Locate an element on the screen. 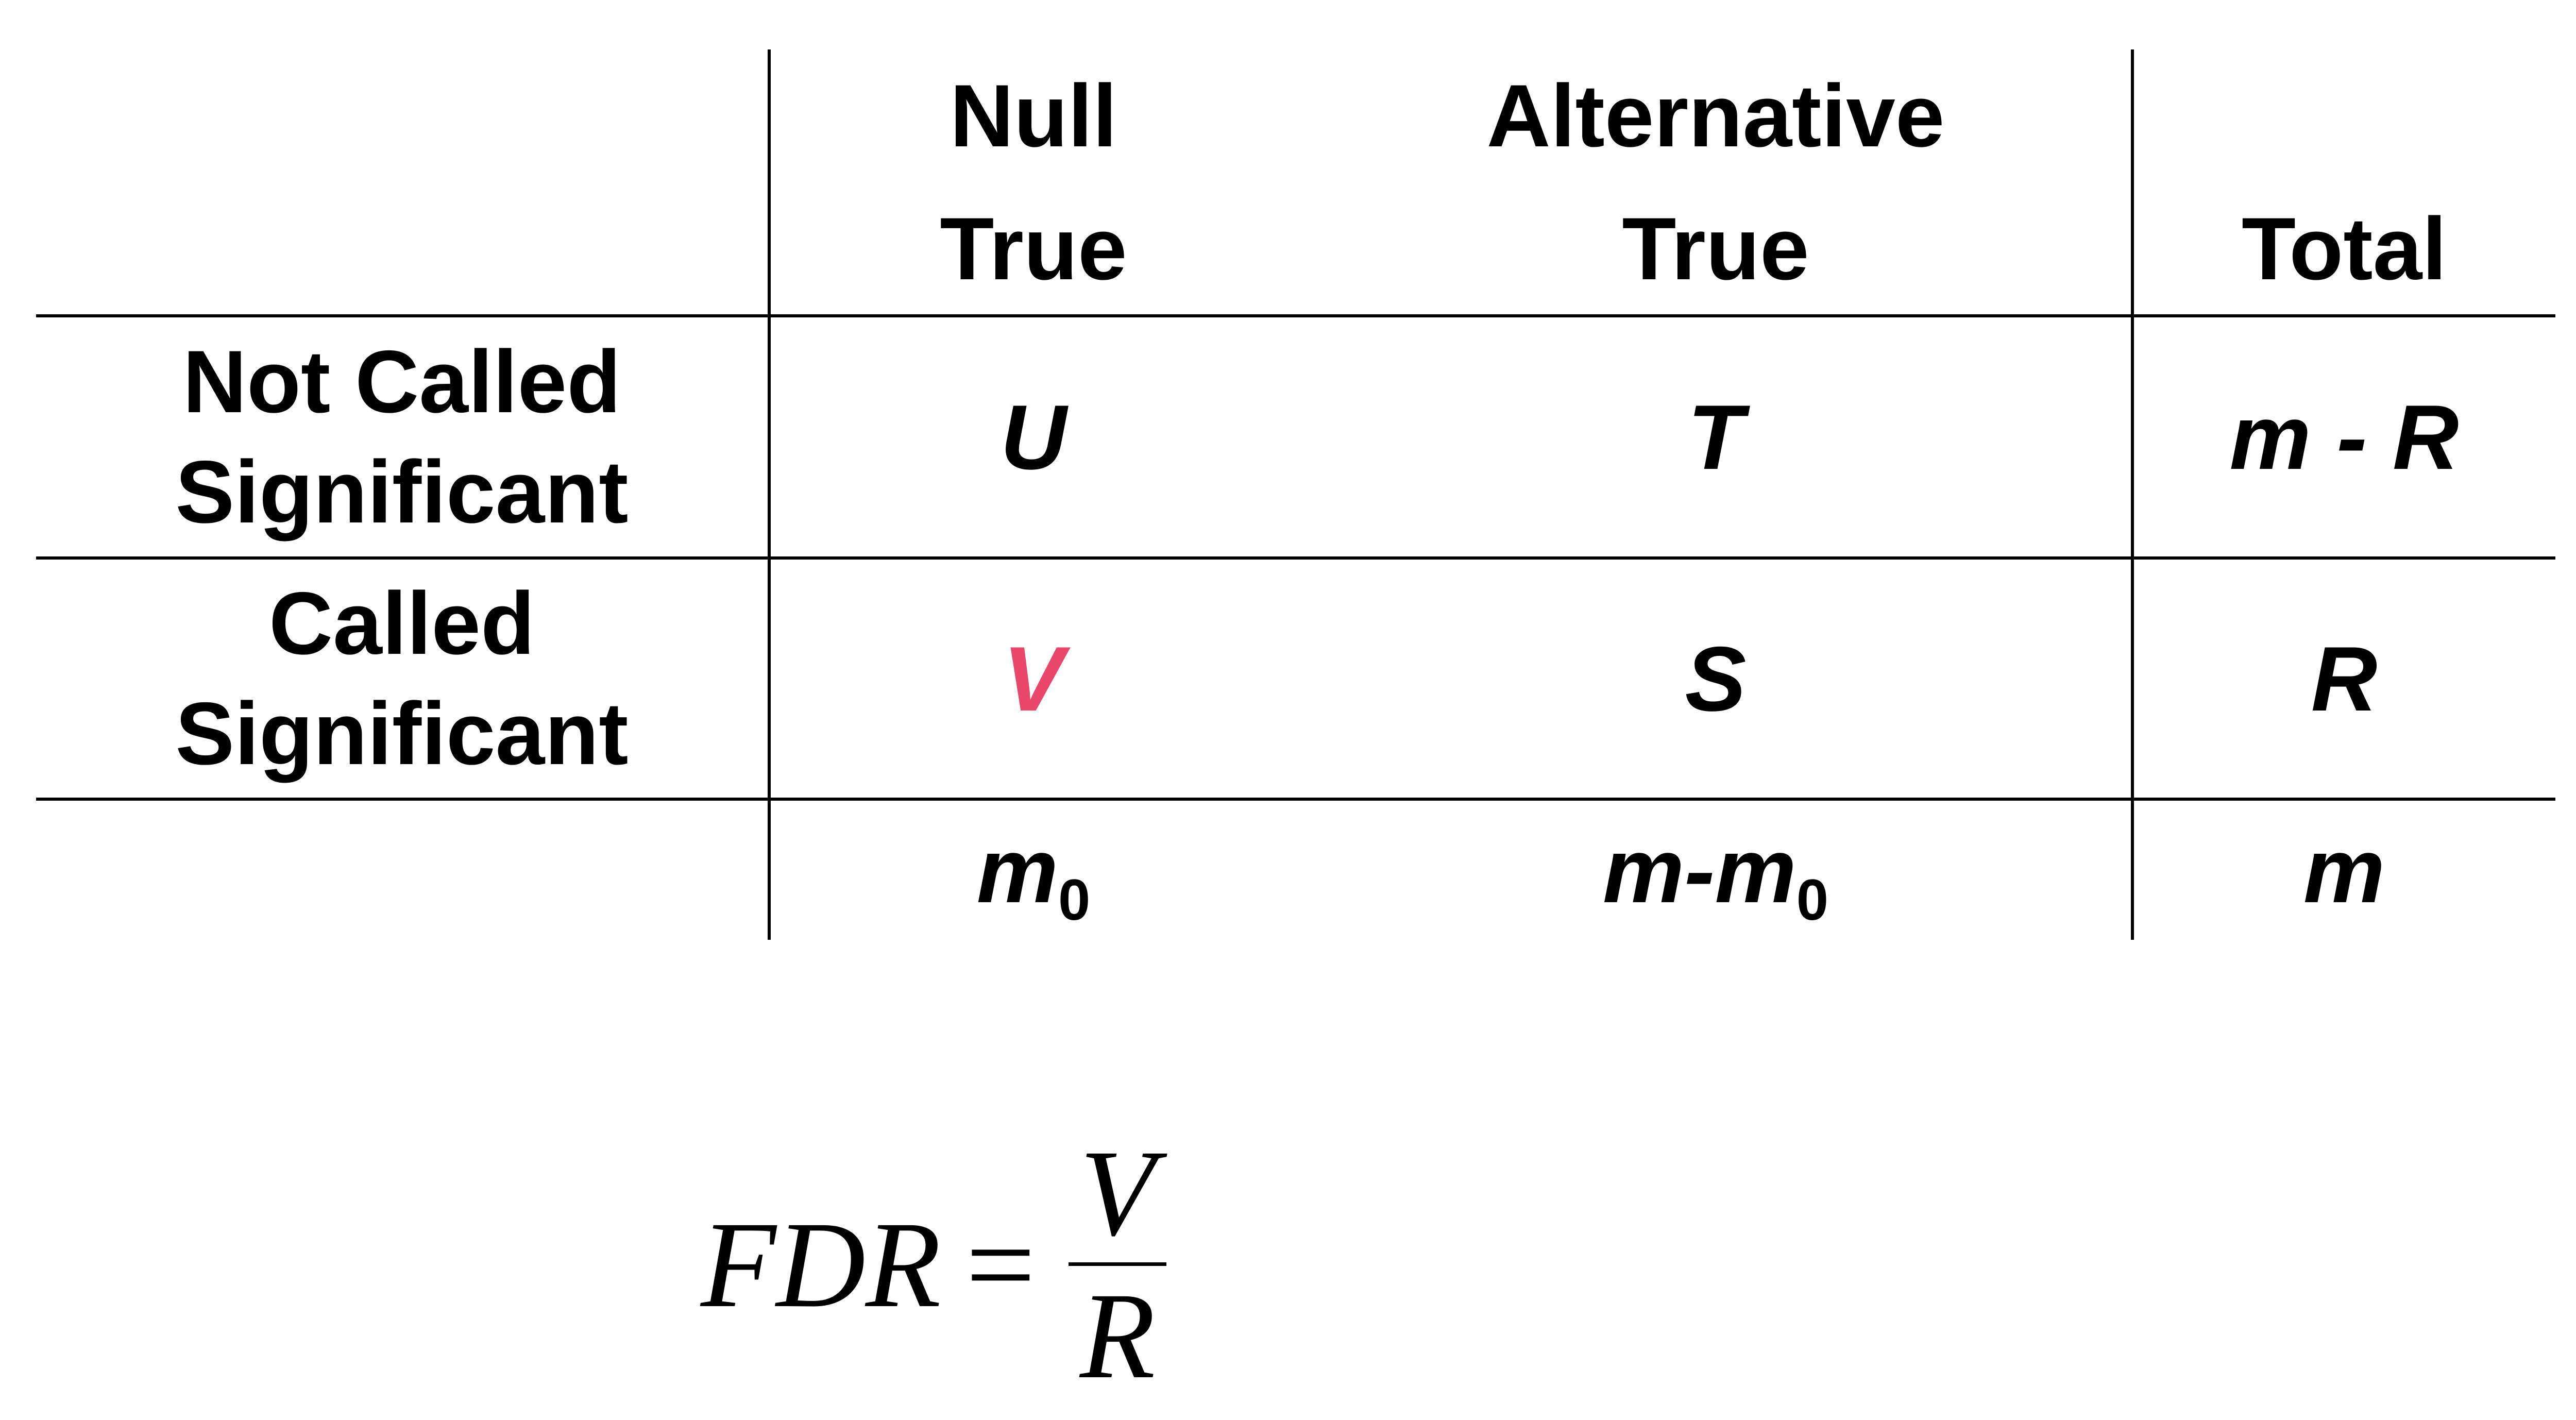  formula-denominator: R is located at coordinates (1117, 1335).